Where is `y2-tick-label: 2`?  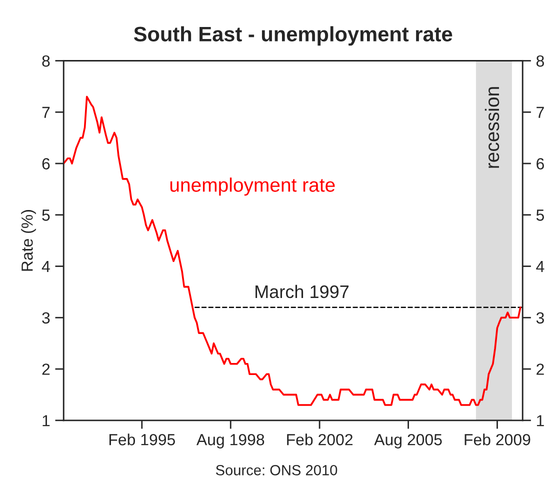
y2-tick-label: 2 is located at coordinates (540, 369).